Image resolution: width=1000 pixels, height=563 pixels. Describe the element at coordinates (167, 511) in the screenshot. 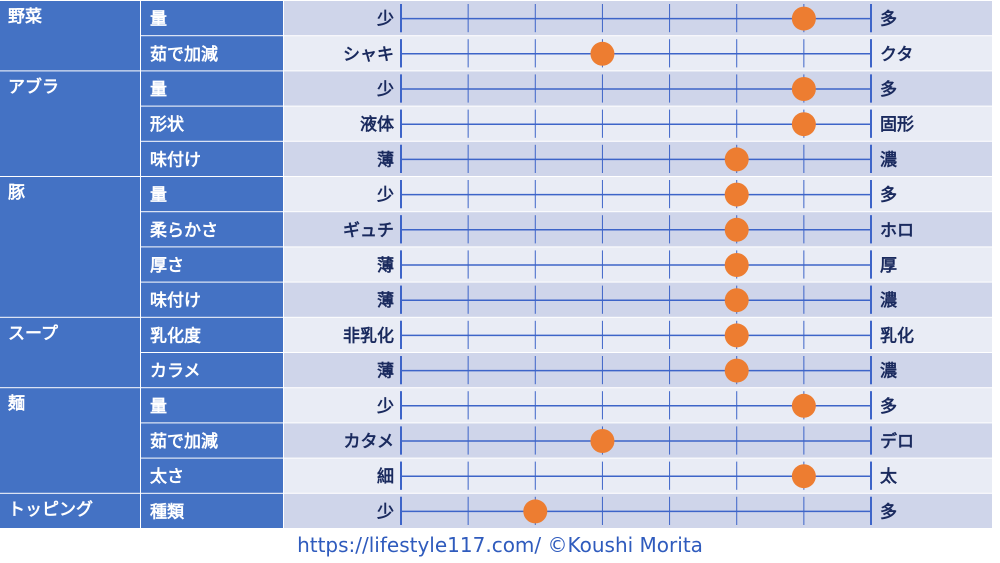

I see `item-label: 種類` at that location.